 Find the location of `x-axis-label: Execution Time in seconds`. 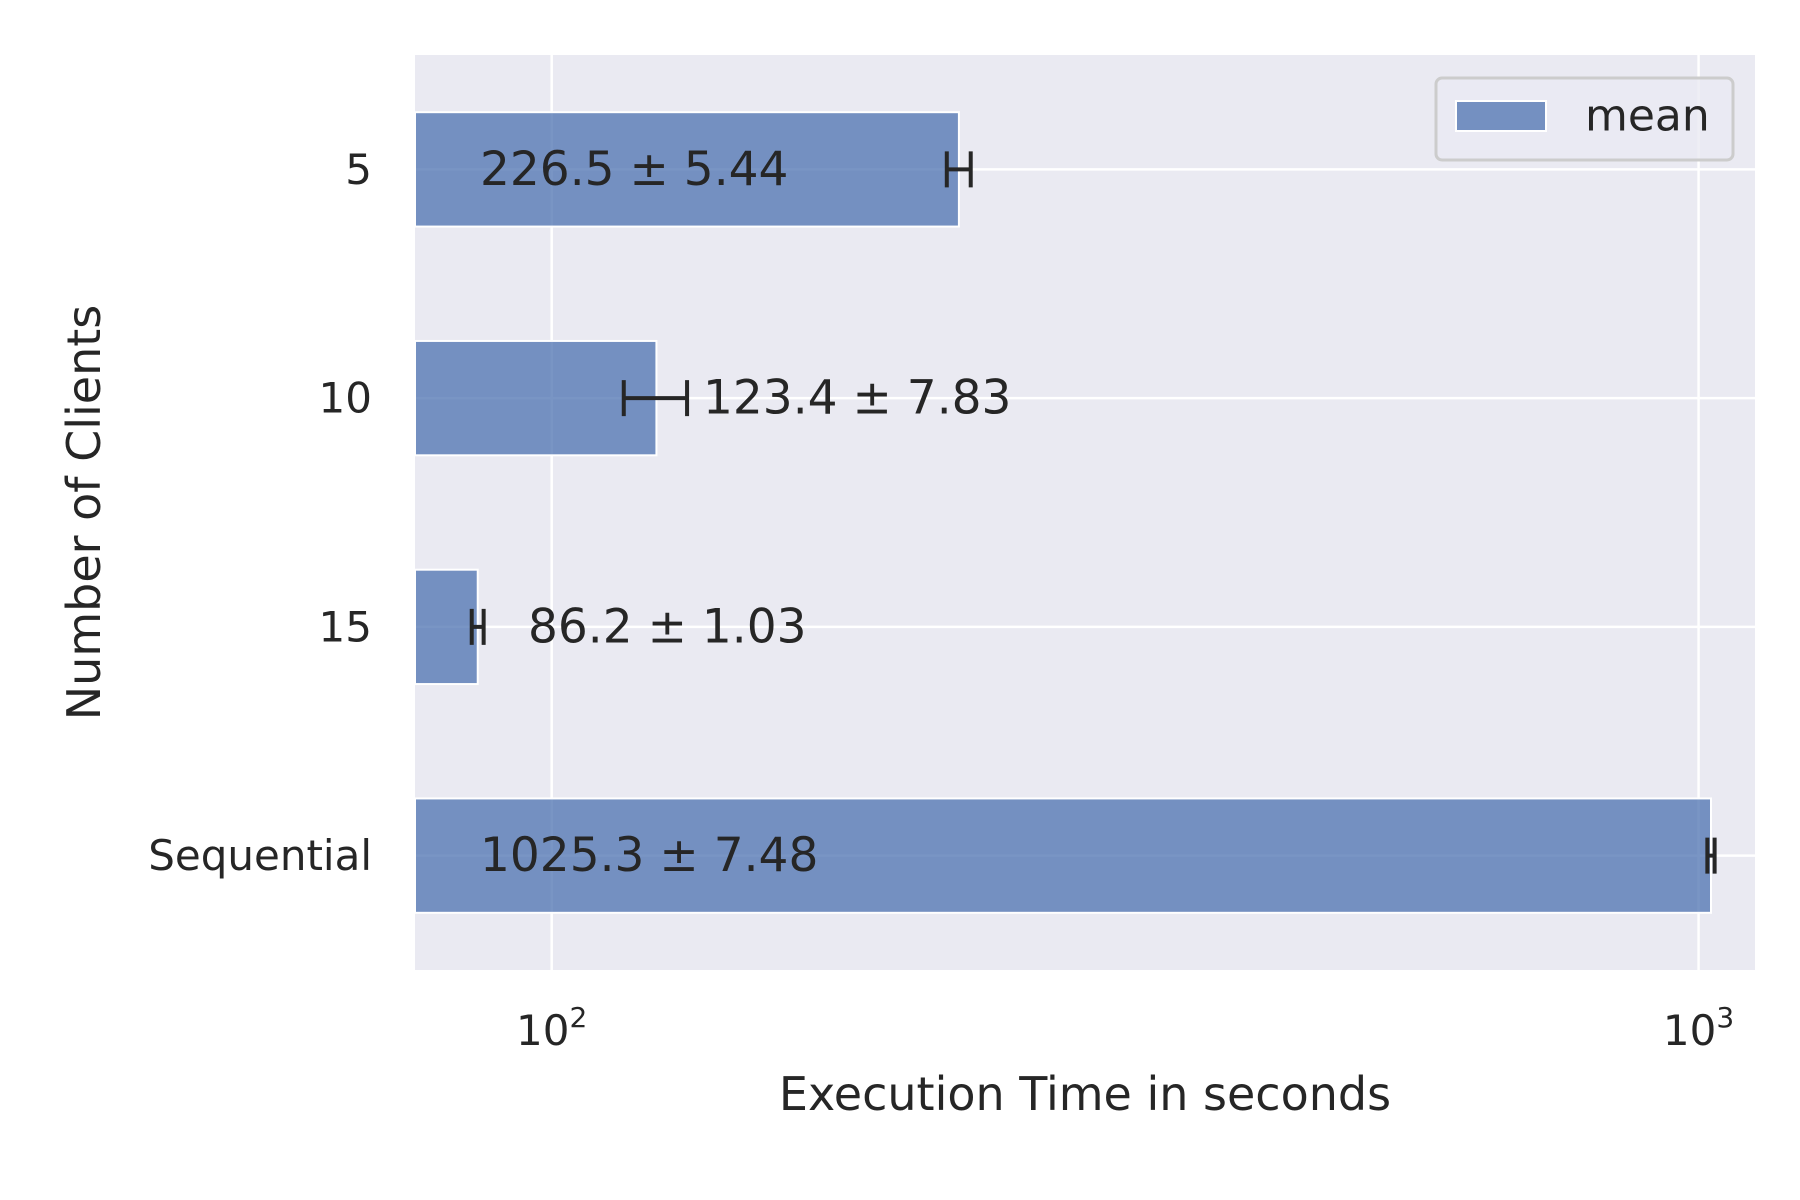

x-axis-label: Execution Time in seconds is located at coordinates (1085, 1094).